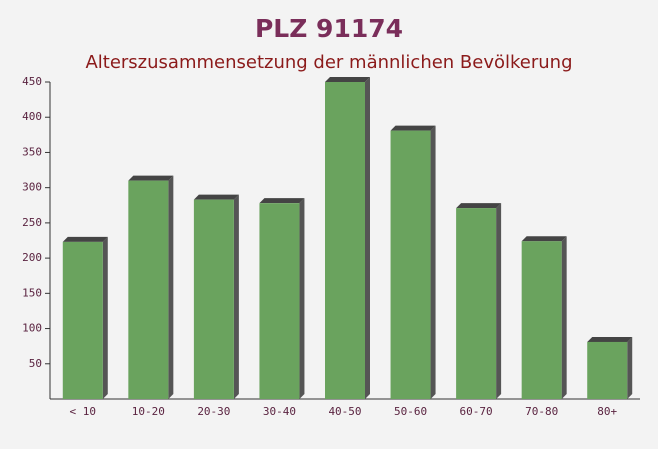  Describe the element at coordinates (32, 116) in the screenshot. I see `y-tick-label: 400` at that location.